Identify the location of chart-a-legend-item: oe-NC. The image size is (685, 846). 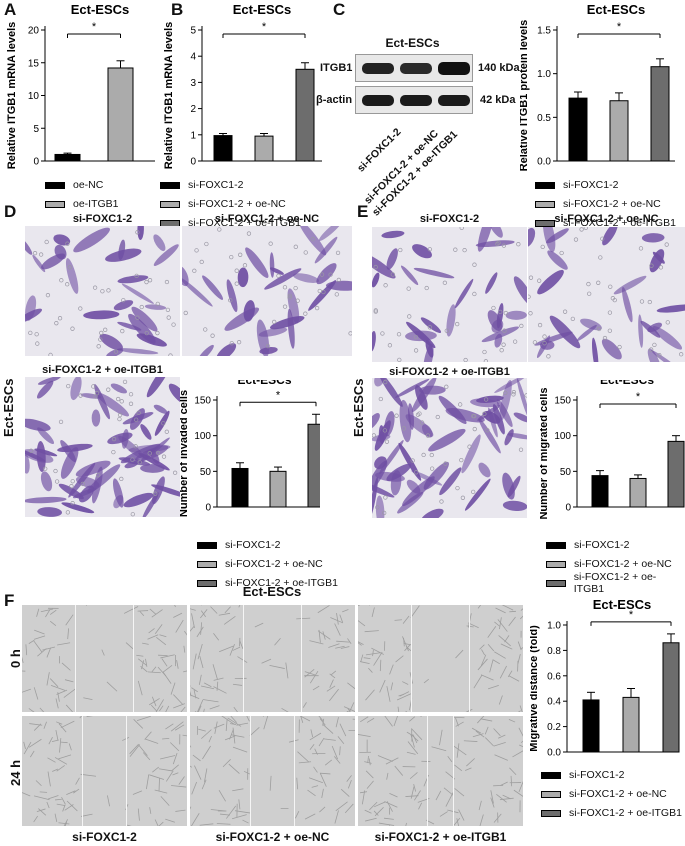
(82, 185).